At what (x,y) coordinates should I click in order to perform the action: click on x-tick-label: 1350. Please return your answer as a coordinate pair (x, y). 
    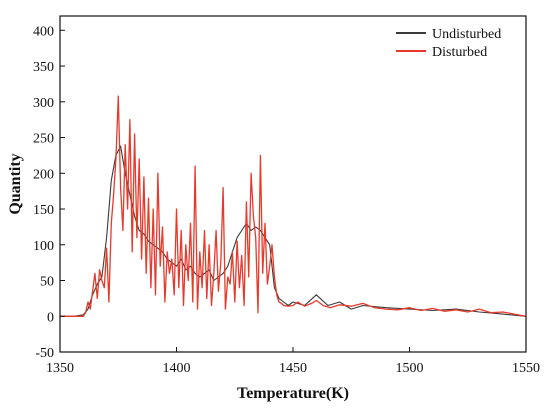
    Looking at the image, I should click on (60, 368).